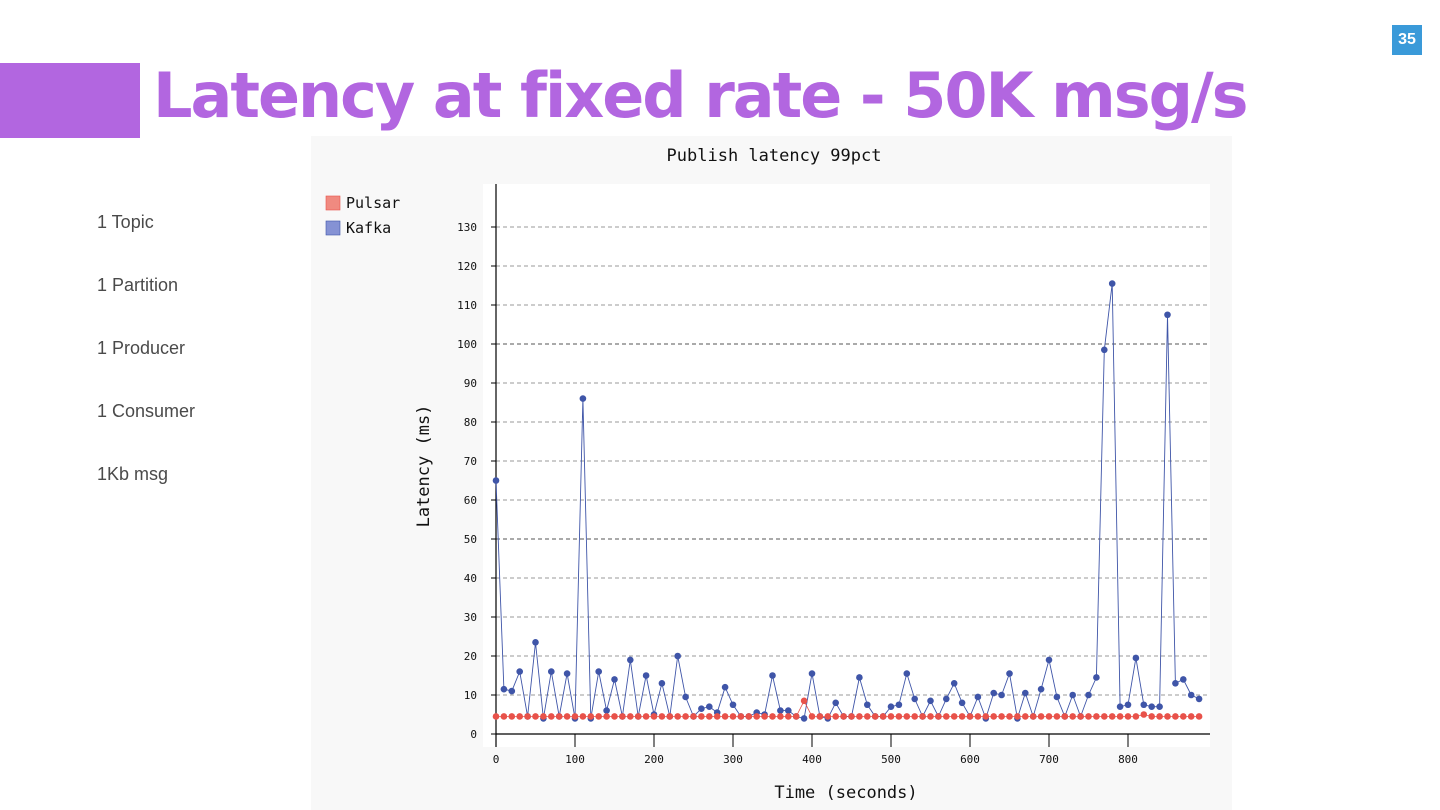 This screenshot has height=810, width=1440. I want to click on y-tick-label: 130, so click(467, 227).